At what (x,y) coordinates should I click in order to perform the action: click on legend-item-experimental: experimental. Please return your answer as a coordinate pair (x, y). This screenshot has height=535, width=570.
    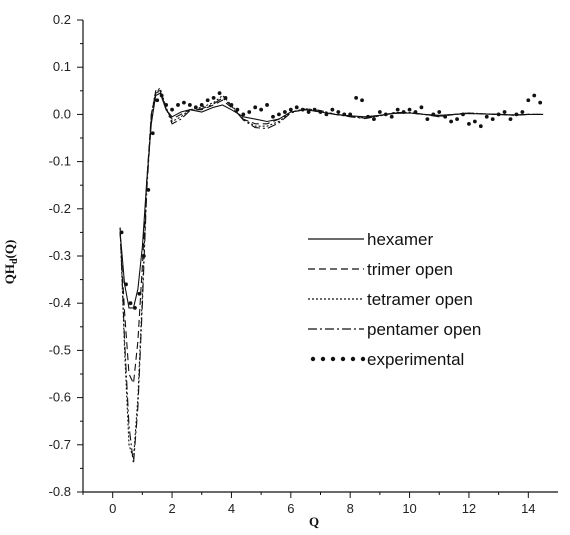
    Looking at the image, I should click on (387, 359).